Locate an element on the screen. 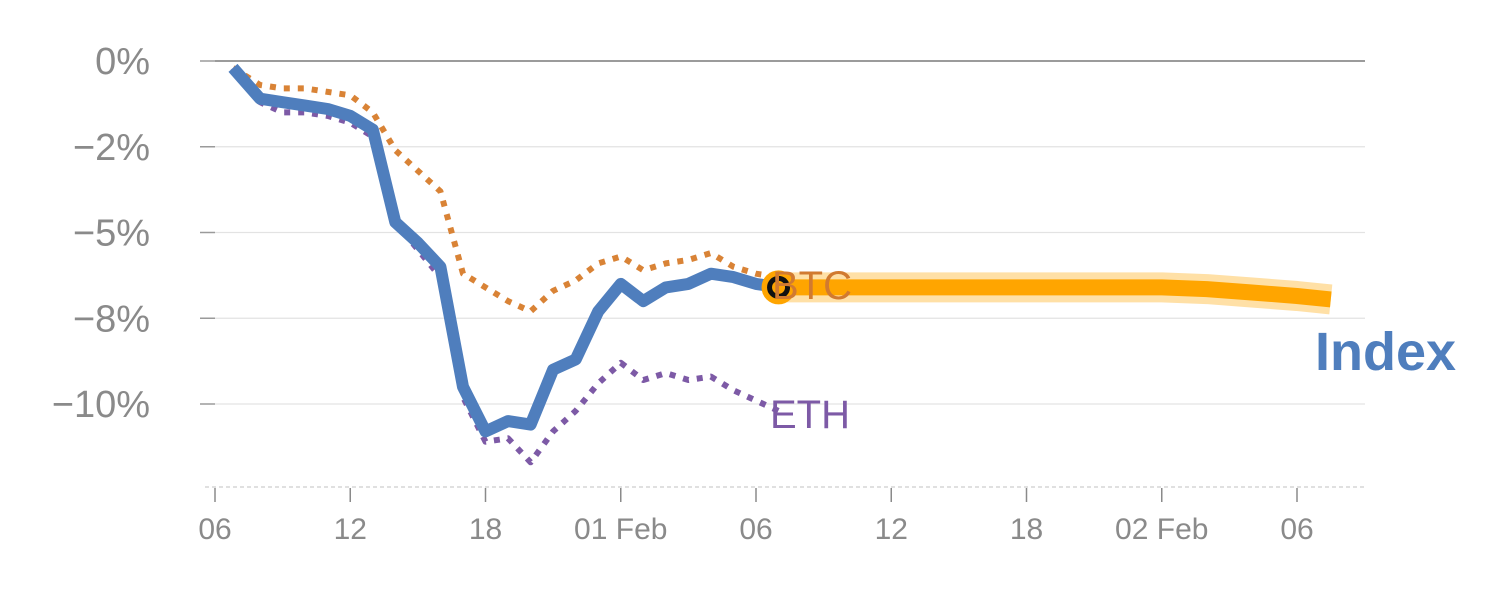 The height and width of the screenshot is (600, 1500). y-tick-label: −10% is located at coordinates (101, 405).